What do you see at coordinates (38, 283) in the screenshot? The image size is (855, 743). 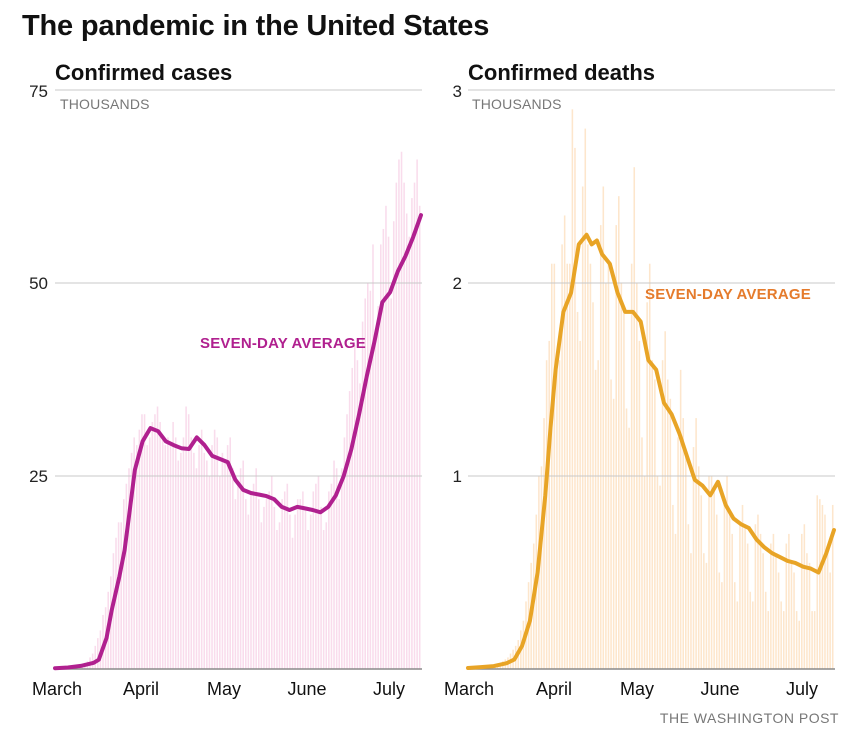 I see `cases-ytick-label: 50` at bounding box center [38, 283].